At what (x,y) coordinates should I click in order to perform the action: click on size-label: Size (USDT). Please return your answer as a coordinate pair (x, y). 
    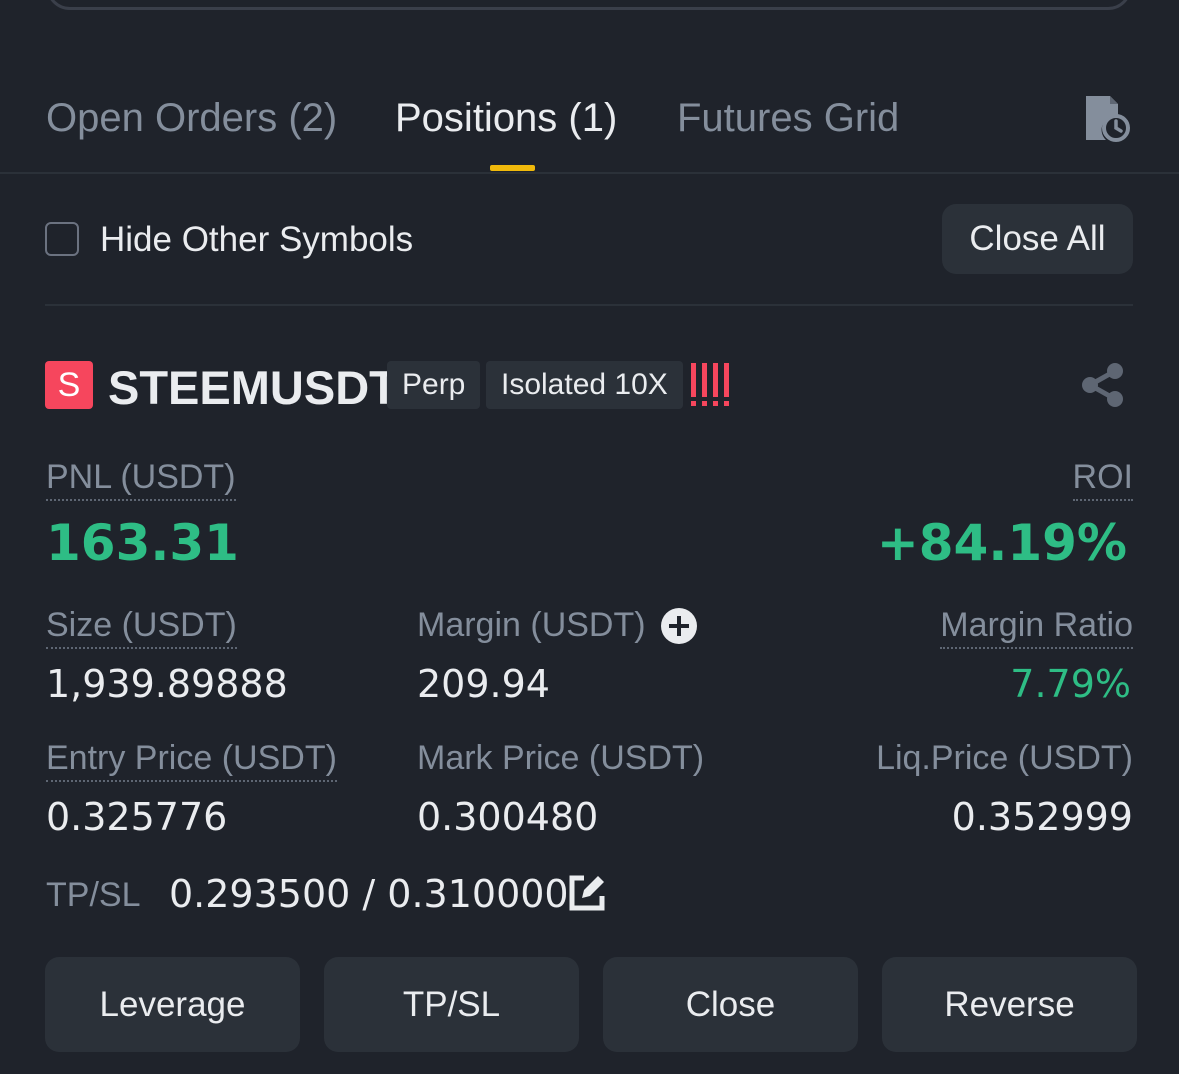
    Looking at the image, I should click on (141, 627).